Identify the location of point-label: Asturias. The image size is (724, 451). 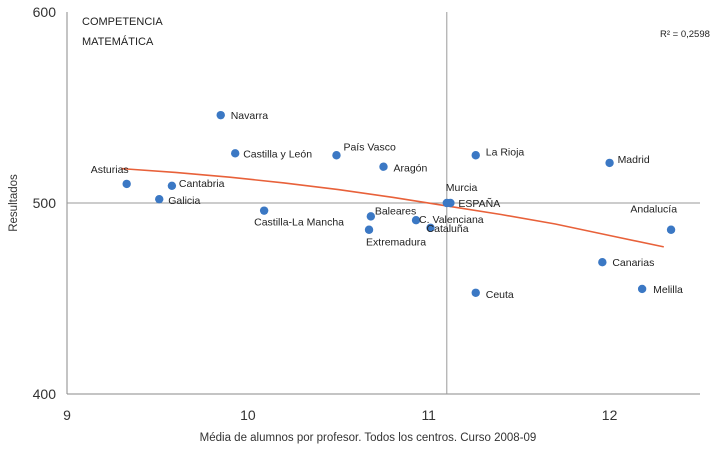
(110, 170).